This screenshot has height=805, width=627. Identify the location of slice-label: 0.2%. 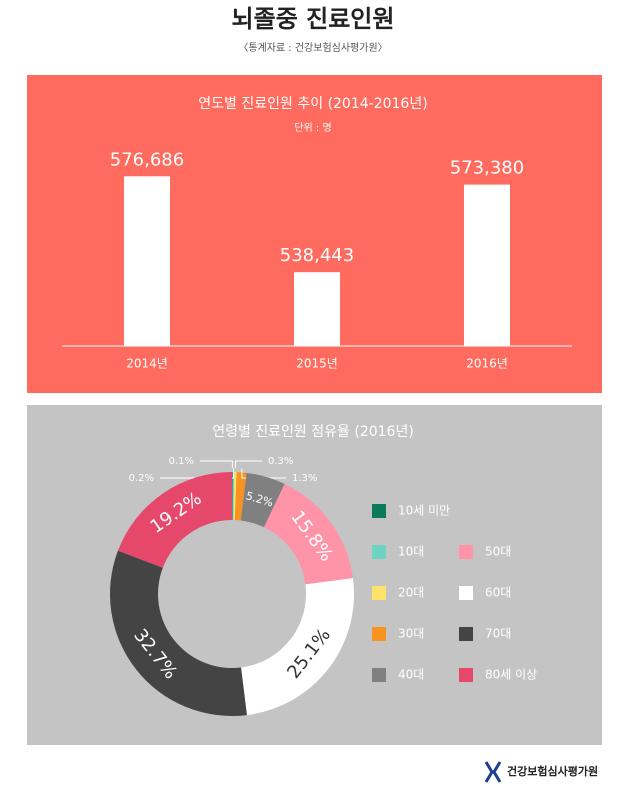
(141, 478).